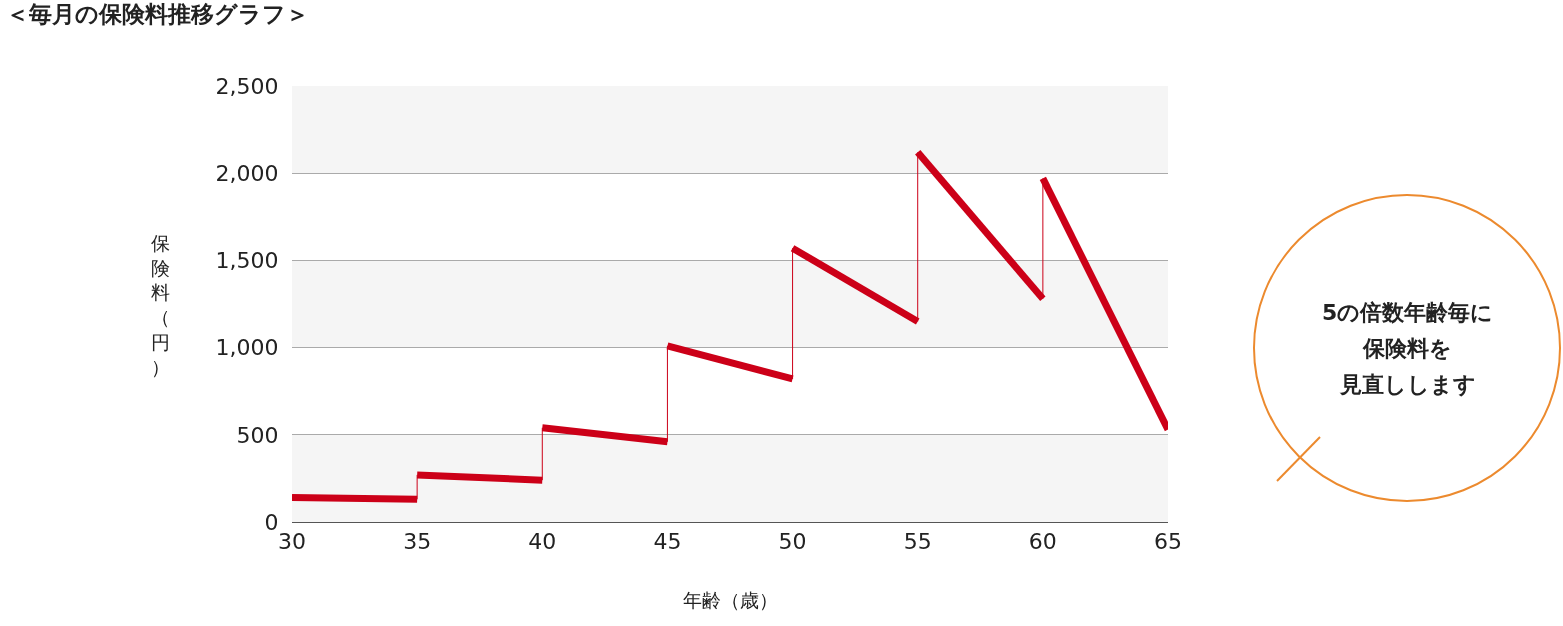 Image resolution: width=1563 pixels, height=626 pixels. Describe the element at coordinates (1408, 312) in the screenshot. I see `text: 5の倍数年齢毎に` at that location.